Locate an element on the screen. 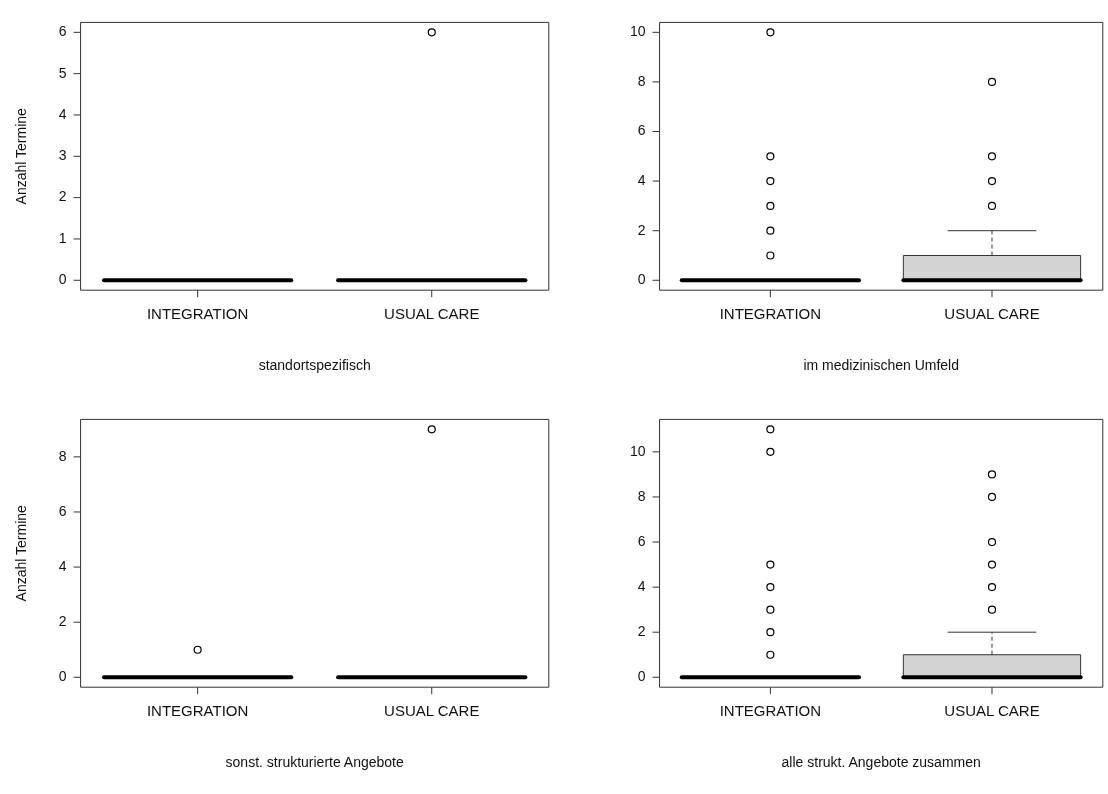  y-tick-label: 5 is located at coordinates (62, 72).